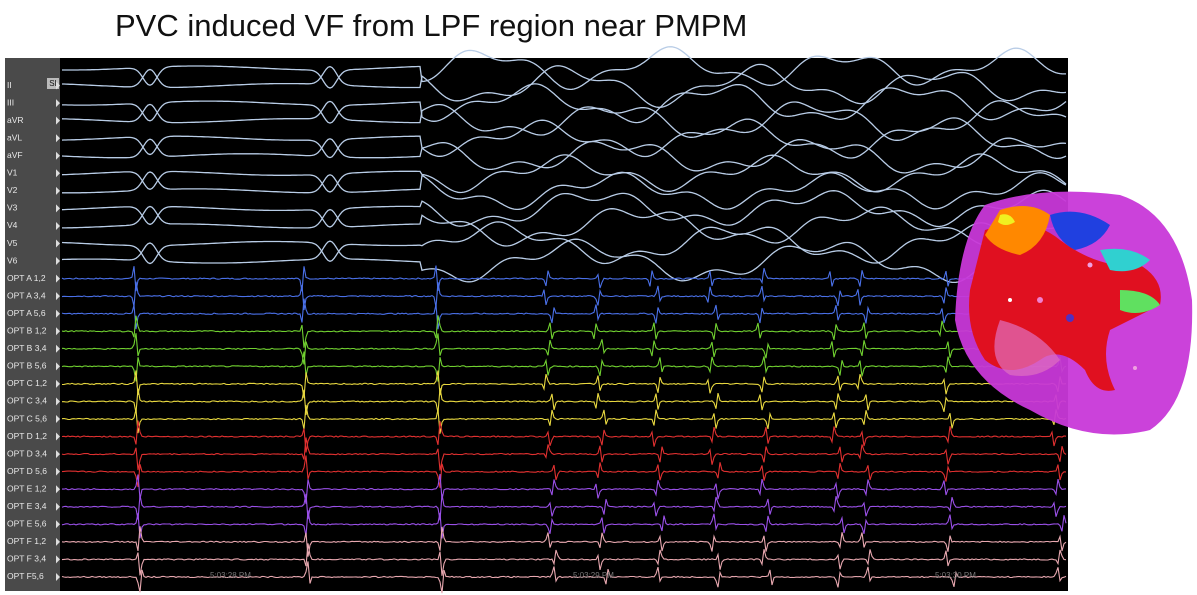 This screenshot has height=595, width=1197. I want to click on channel-label: aVR, so click(15, 120).